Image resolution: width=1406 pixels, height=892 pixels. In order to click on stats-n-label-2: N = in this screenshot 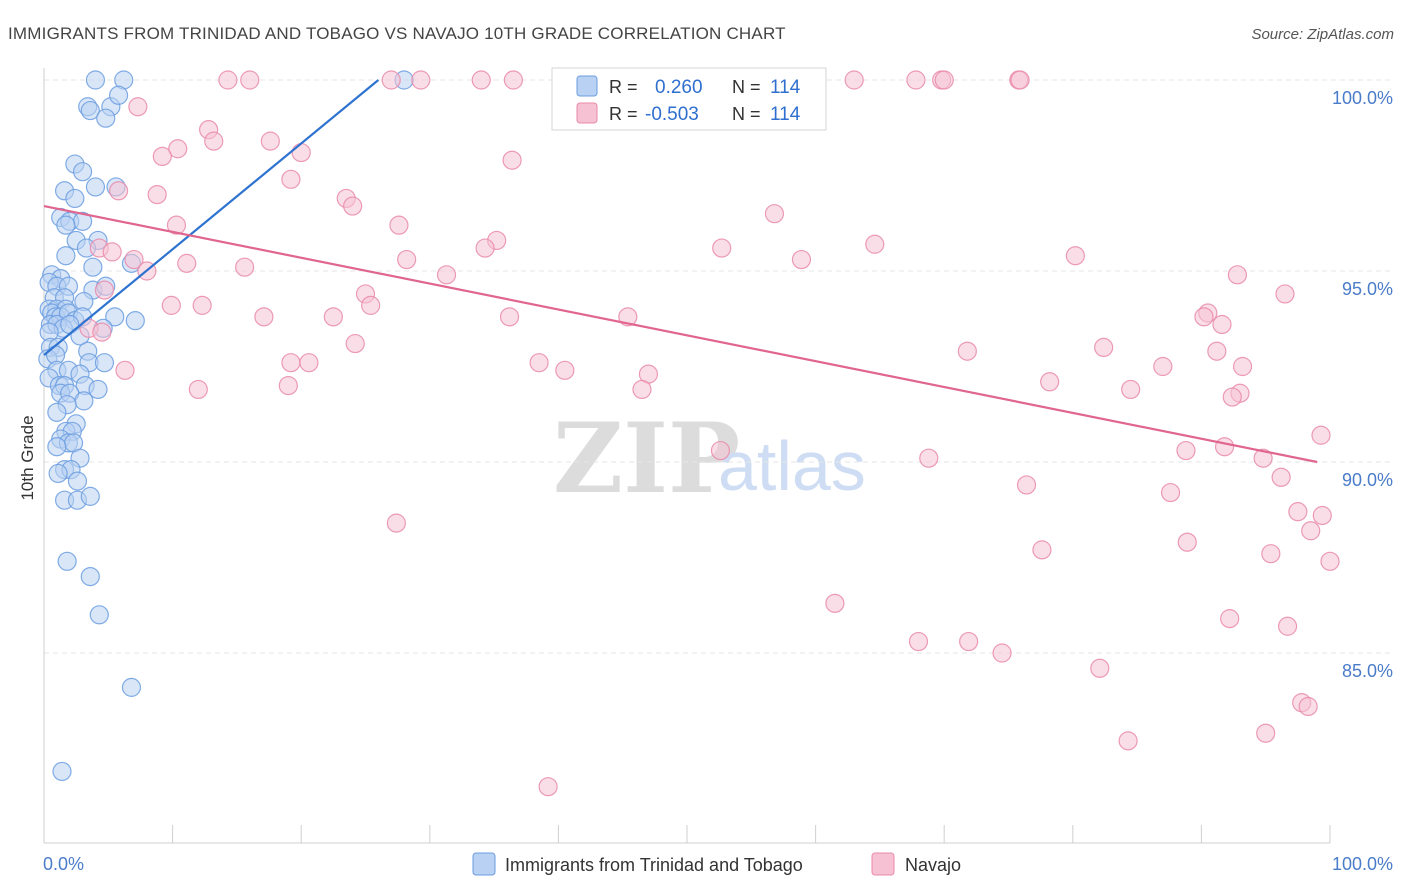, I will do `click(746, 114)`.